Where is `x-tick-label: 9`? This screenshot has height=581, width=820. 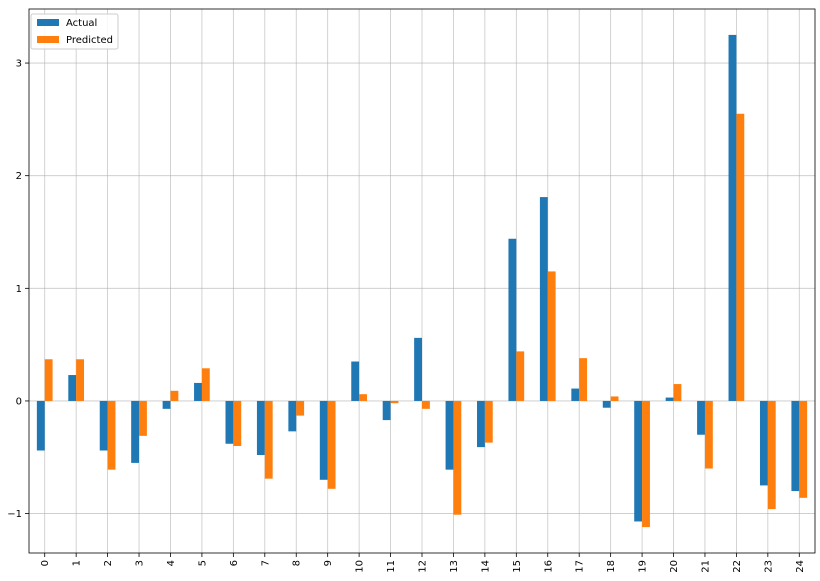
x-tick-label: 9 is located at coordinates (328, 563).